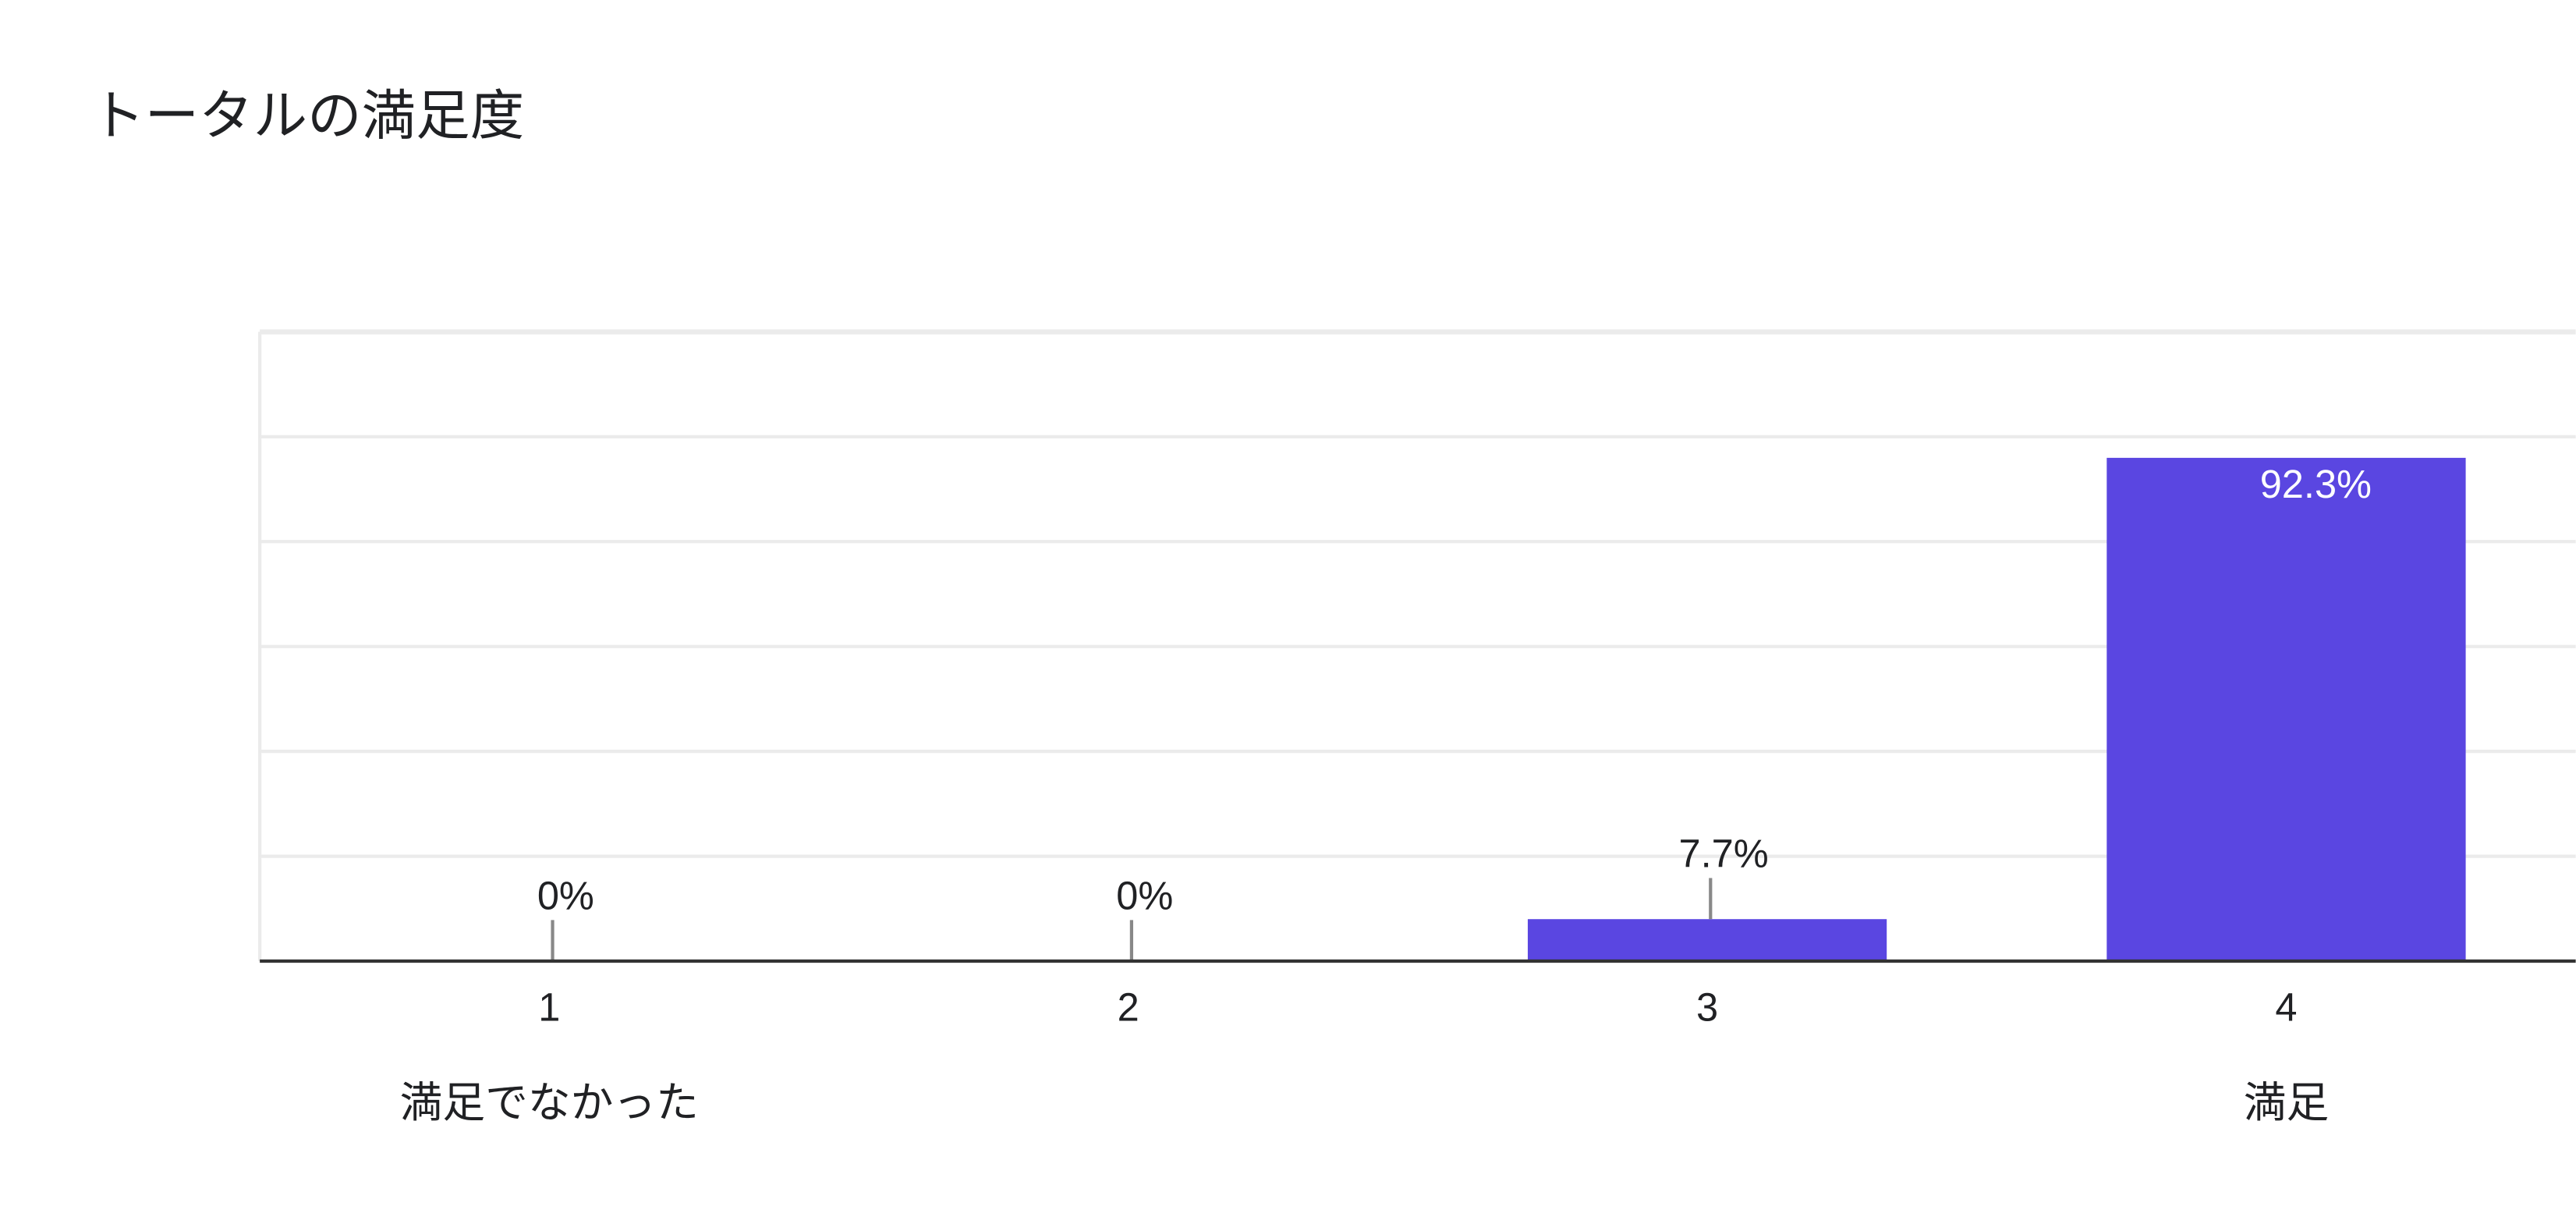  I want to click on x-tick-label: 1, so click(549, 1008).